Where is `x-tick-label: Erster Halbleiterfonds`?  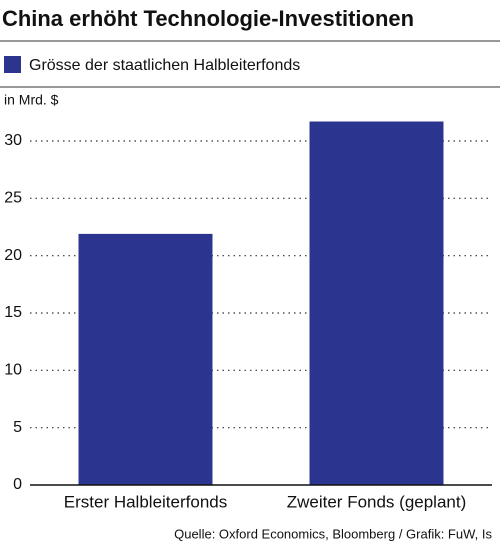 x-tick-label: Erster Halbleiterfonds is located at coordinates (145, 501).